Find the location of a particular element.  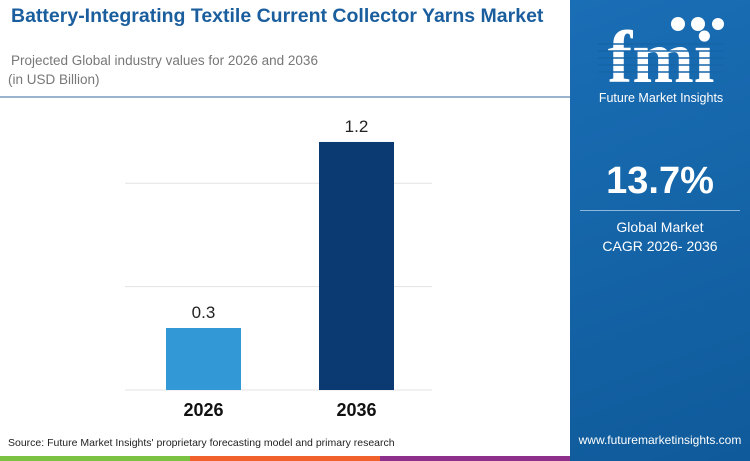

data-label-2036: 1.2 is located at coordinates (357, 126).